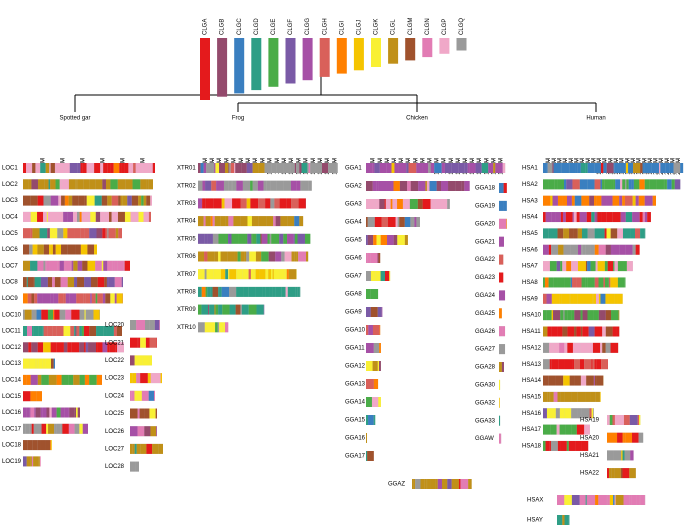 Image resolution: width=685 pixels, height=525 pixels. I want to click on chromosome-label: LOC27, so click(115, 449).